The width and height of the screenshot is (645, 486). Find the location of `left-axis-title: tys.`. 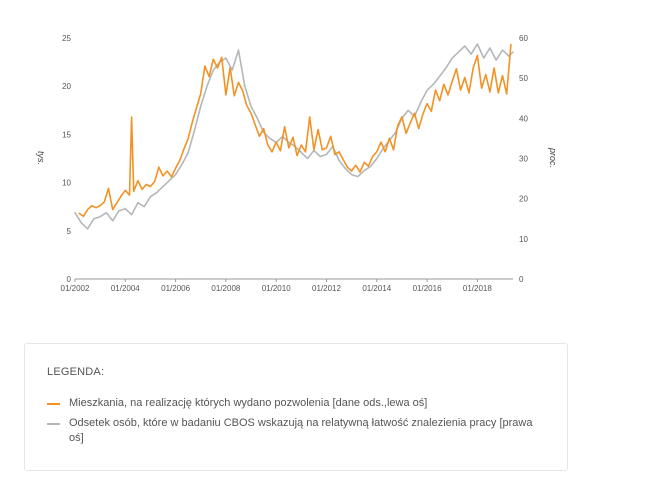

left-axis-title: tys. is located at coordinates (41, 158).